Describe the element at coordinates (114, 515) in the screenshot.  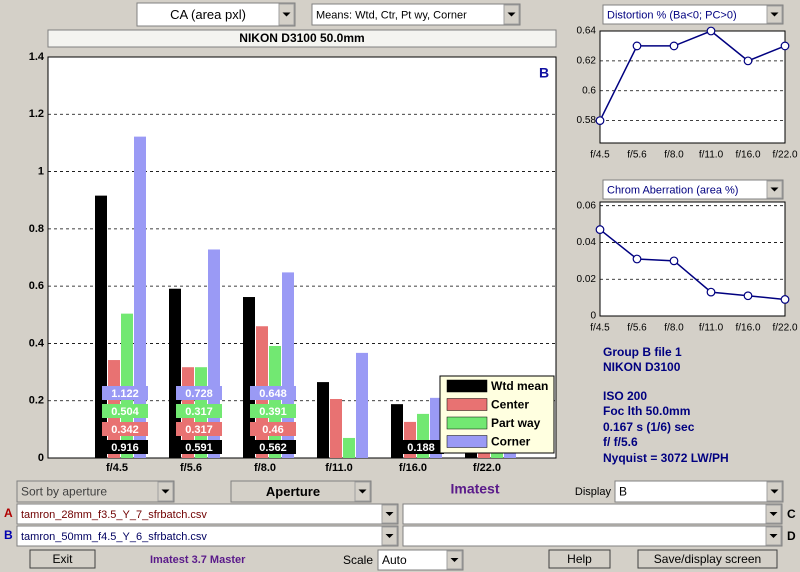
I see `combobox-value: tamron_28mm_f3.5_Y_7_sfrbatch.csv` at that location.